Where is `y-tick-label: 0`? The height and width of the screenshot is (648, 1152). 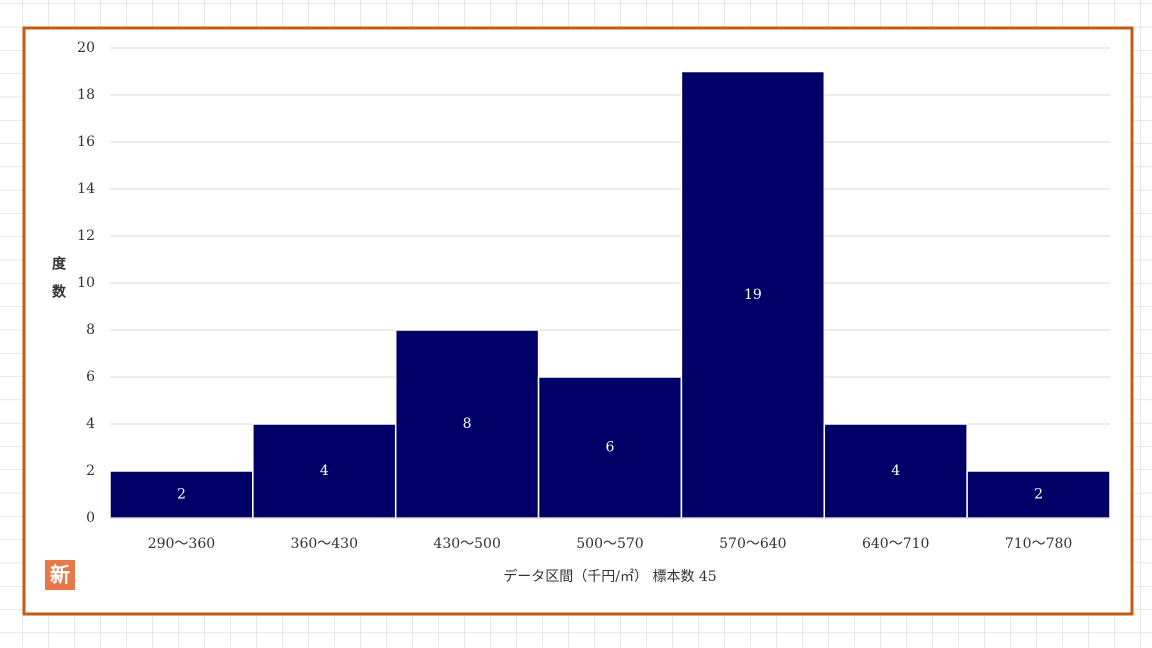 y-tick-label: 0 is located at coordinates (90, 518).